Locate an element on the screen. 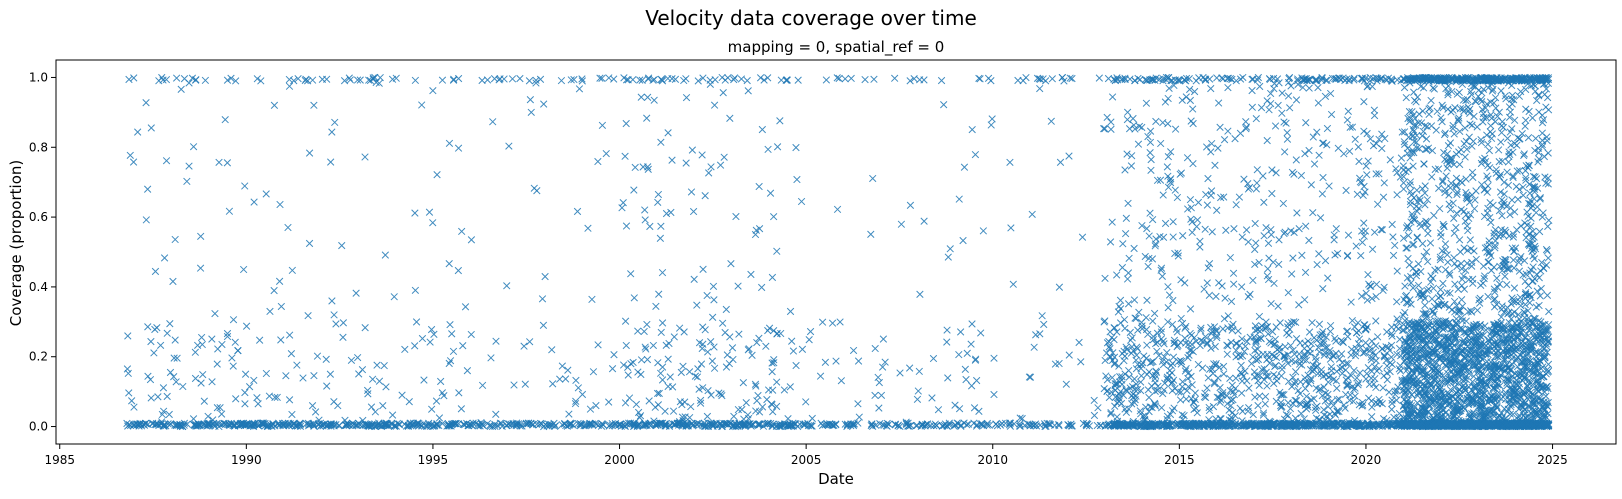 This screenshot has width=1622, height=499. data-point-2085 is located at coordinates (1156, 121).